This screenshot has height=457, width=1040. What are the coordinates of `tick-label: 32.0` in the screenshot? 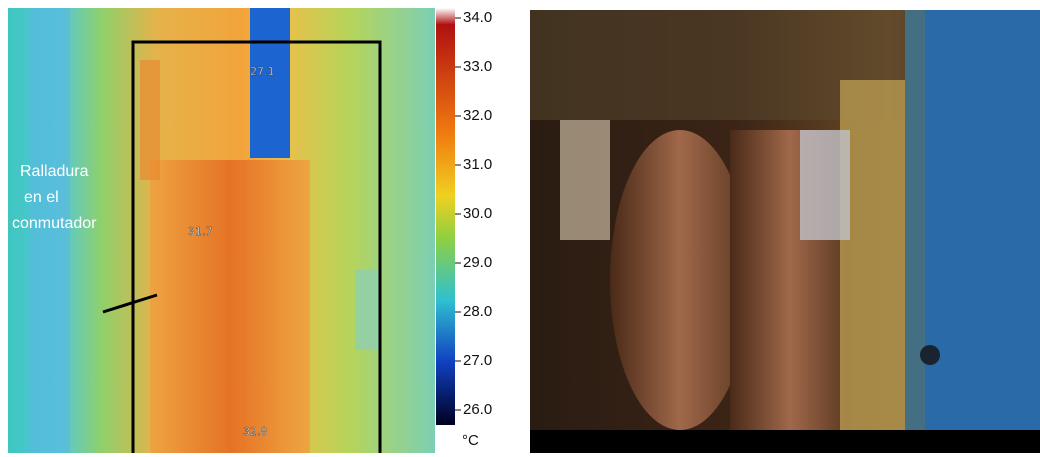 It's located at (477, 115).